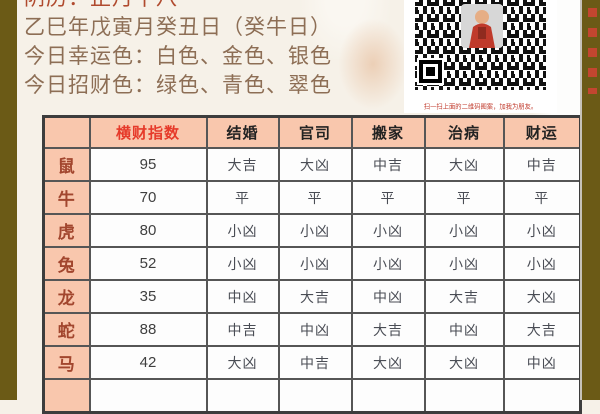 The height and width of the screenshot is (414, 600). What do you see at coordinates (178, 85) in the screenshot?
I see `wealth-colors-line: 今日招财色：绿色、青色、翠色` at bounding box center [178, 85].